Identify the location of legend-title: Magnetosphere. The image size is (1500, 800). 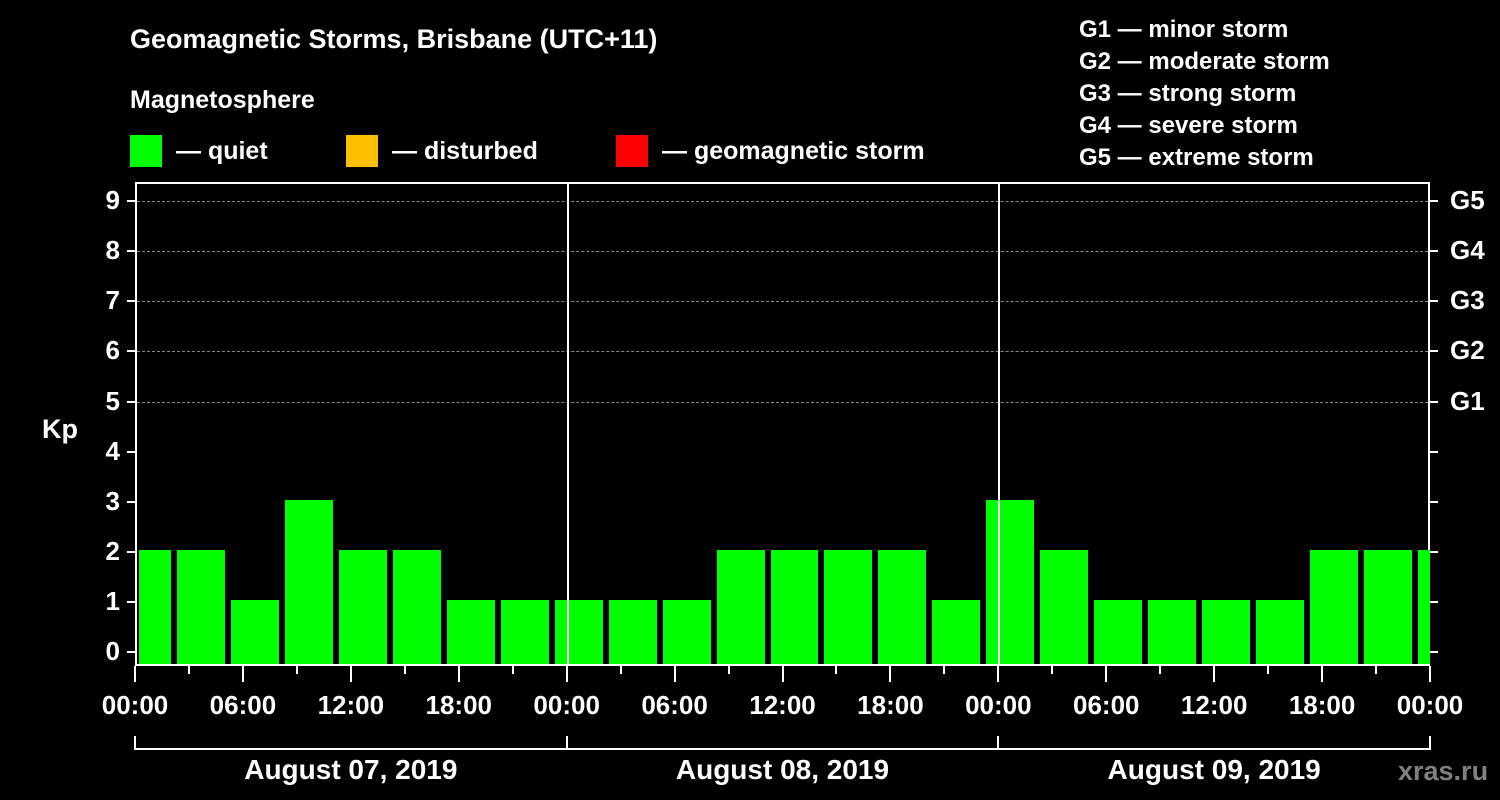
(222, 100).